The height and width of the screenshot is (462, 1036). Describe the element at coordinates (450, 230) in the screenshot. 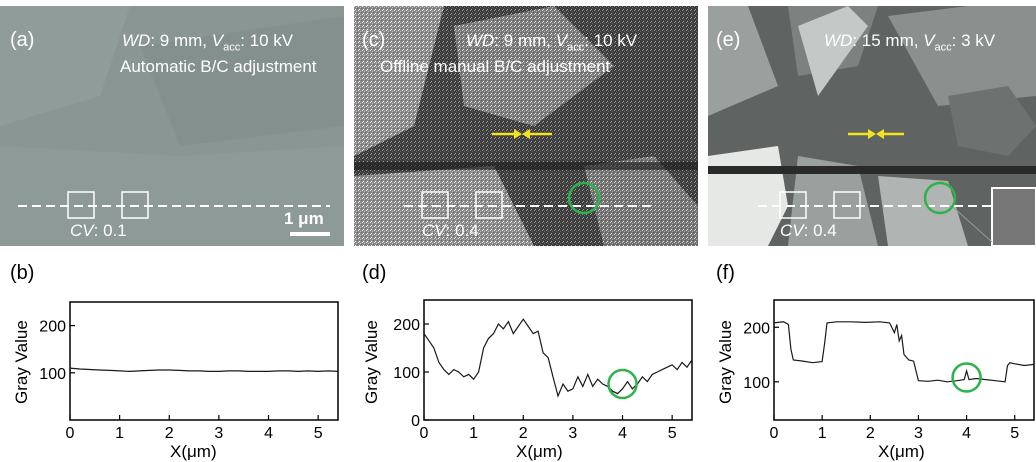

I see `panel-c-cv: CV: 0.4` at that location.